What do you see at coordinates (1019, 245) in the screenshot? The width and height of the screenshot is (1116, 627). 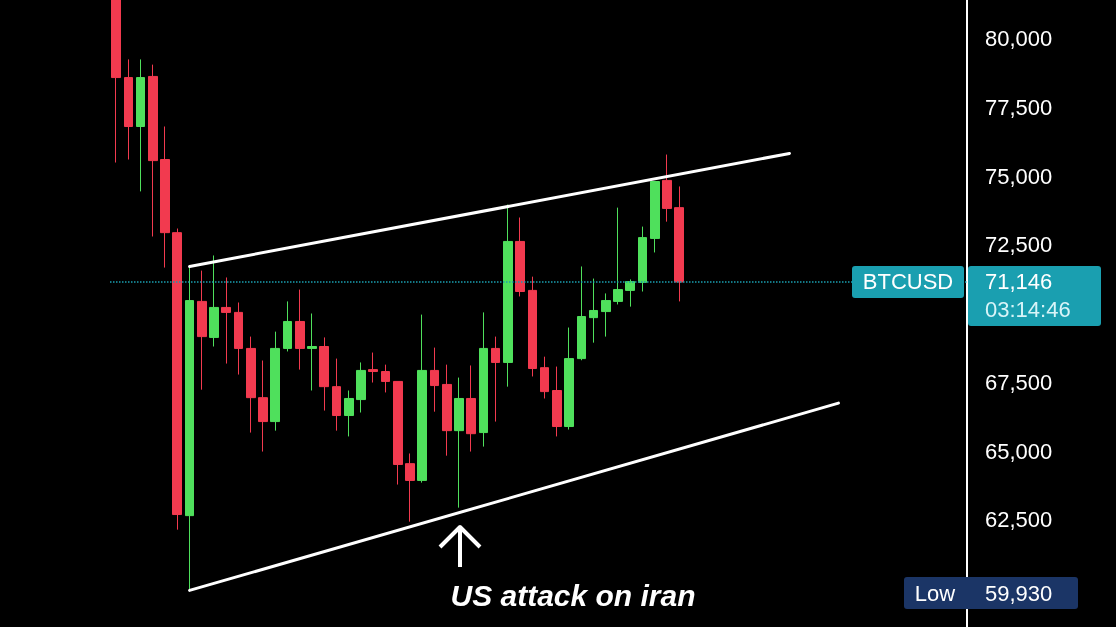 I see `y-tick-label: 72,500` at bounding box center [1019, 245].